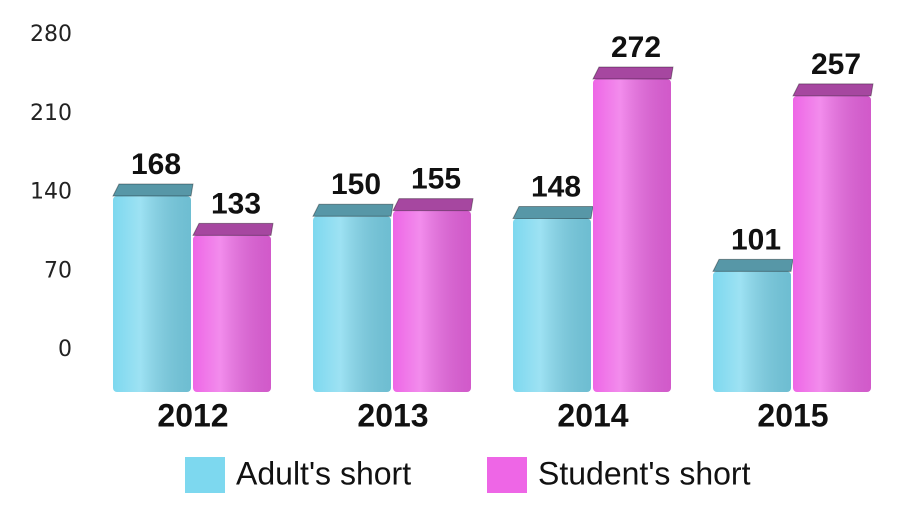  Describe the element at coordinates (592, 415) in the screenshot. I see `x-tick-label: 2014` at that location.